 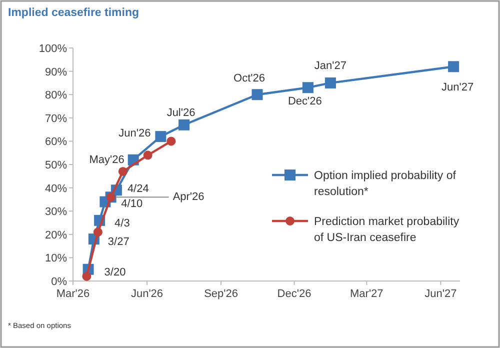 I want to click on annotation: 3/20, so click(x=115, y=272).